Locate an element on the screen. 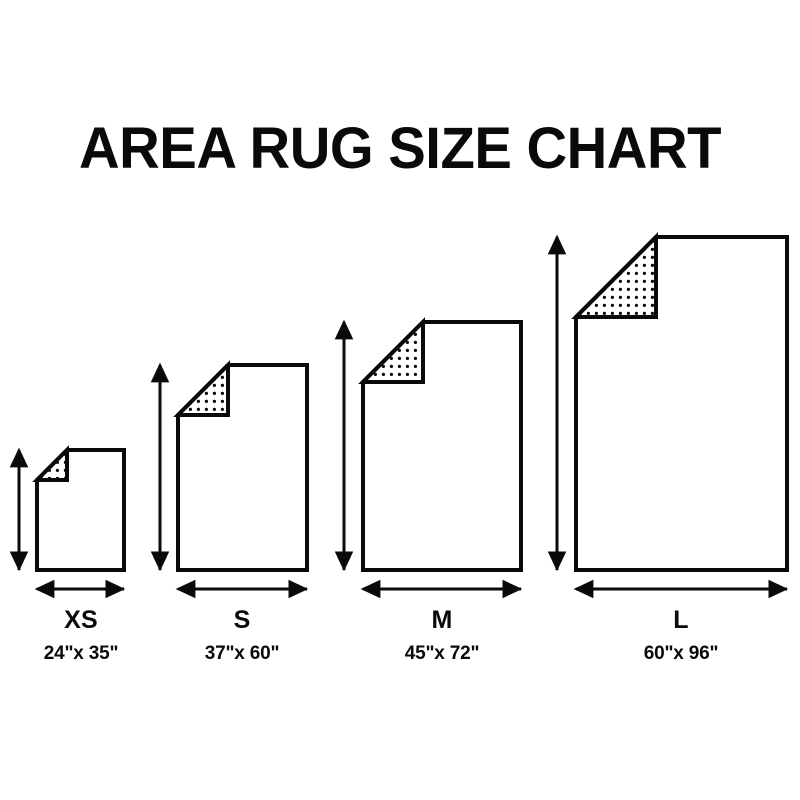 The image size is (800, 800). size-label-group-s: S 37"x 60" is located at coordinates (242, 636).